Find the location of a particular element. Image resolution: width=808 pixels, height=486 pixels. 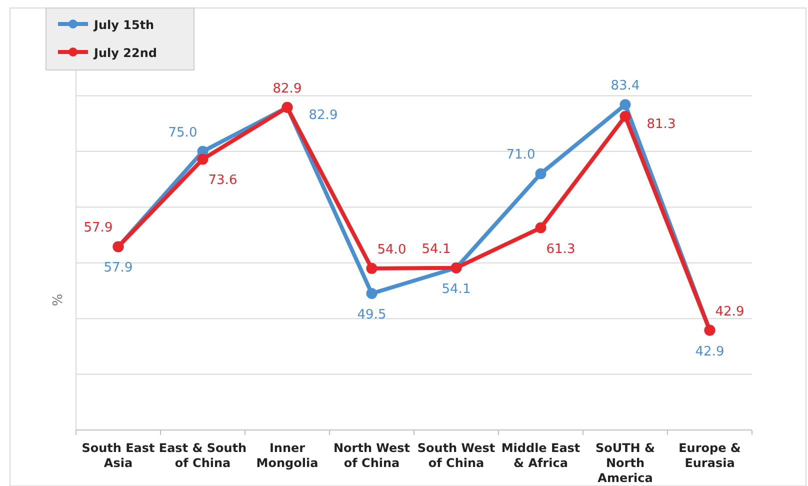

data-label: 54.0 is located at coordinates (391, 250).